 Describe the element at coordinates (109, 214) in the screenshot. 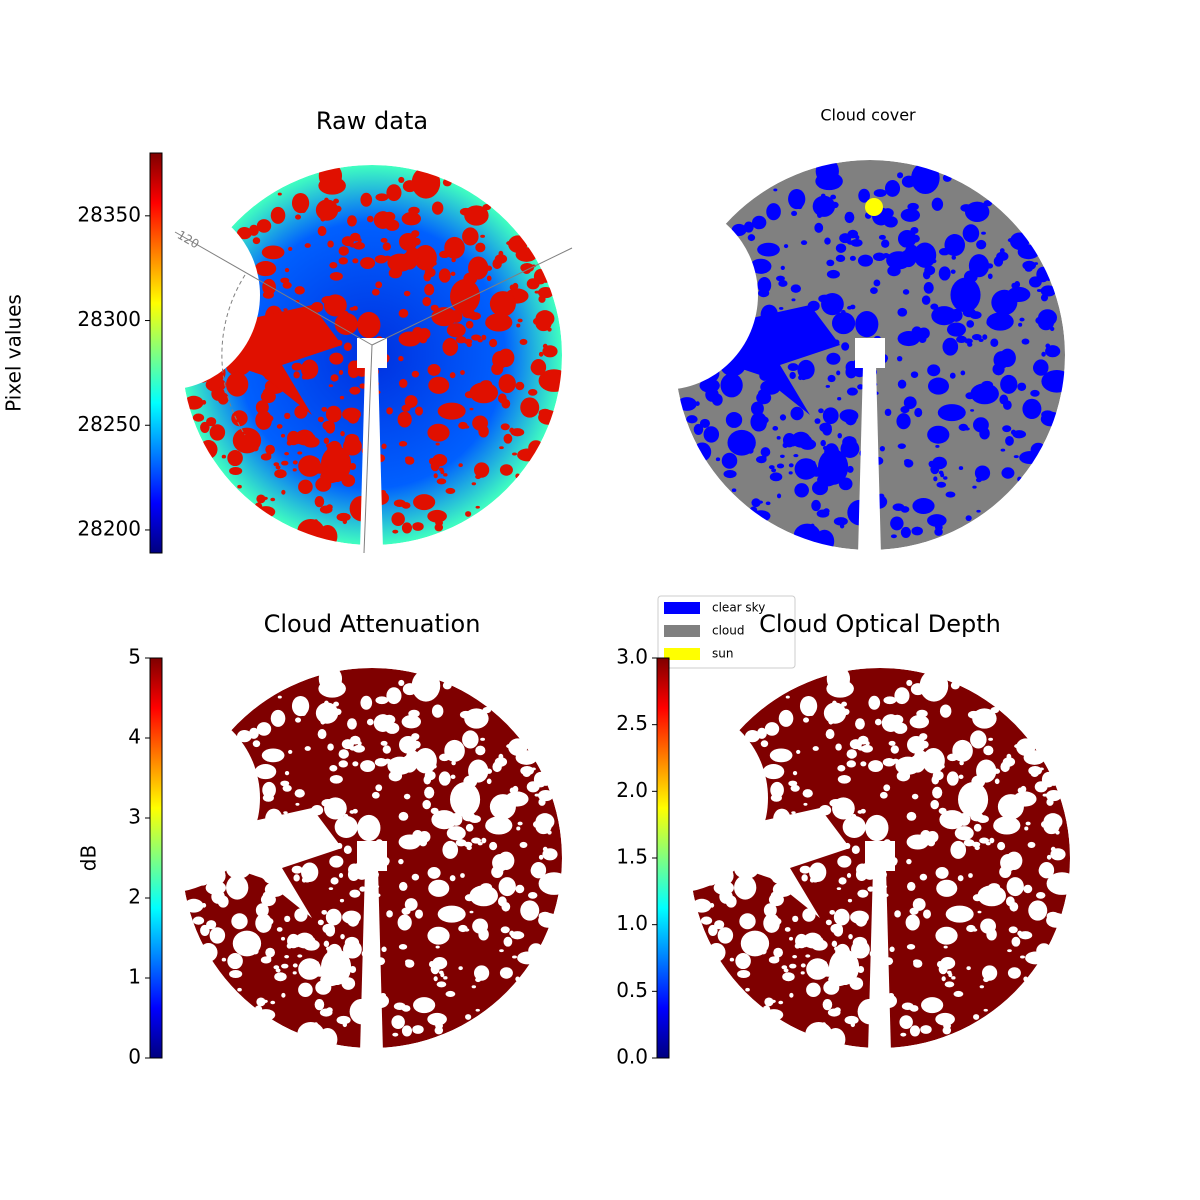

I see `colorbar-tick-label: 28350` at that location.